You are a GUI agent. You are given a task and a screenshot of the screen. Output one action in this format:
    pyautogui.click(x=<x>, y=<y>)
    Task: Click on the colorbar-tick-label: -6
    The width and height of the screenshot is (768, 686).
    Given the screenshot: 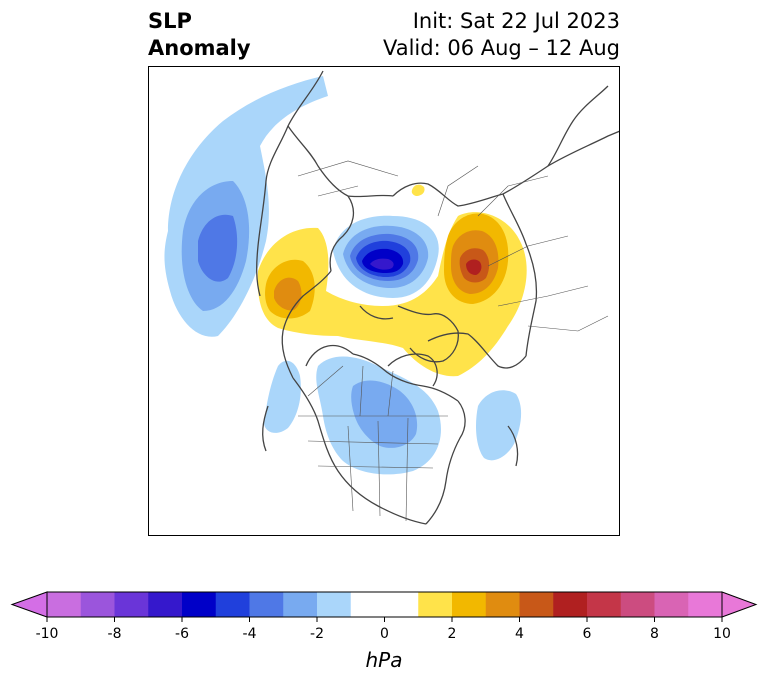 What is the action you would take?
    pyautogui.click(x=182, y=634)
    